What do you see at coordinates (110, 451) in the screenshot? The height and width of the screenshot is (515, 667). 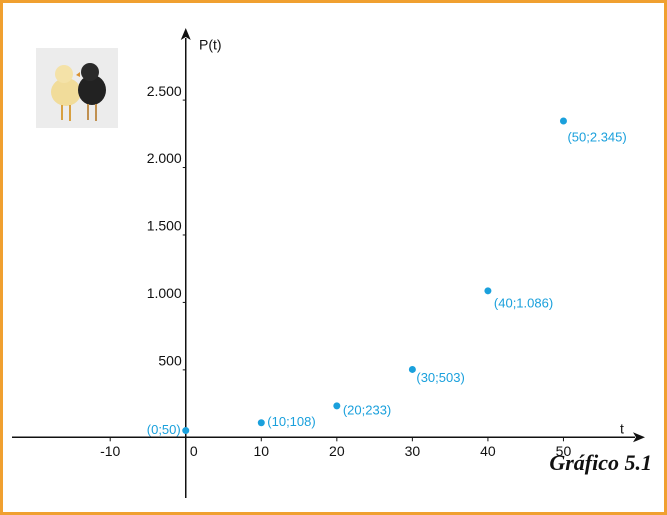 I see `x-tick-label: -10` at bounding box center [110, 451].